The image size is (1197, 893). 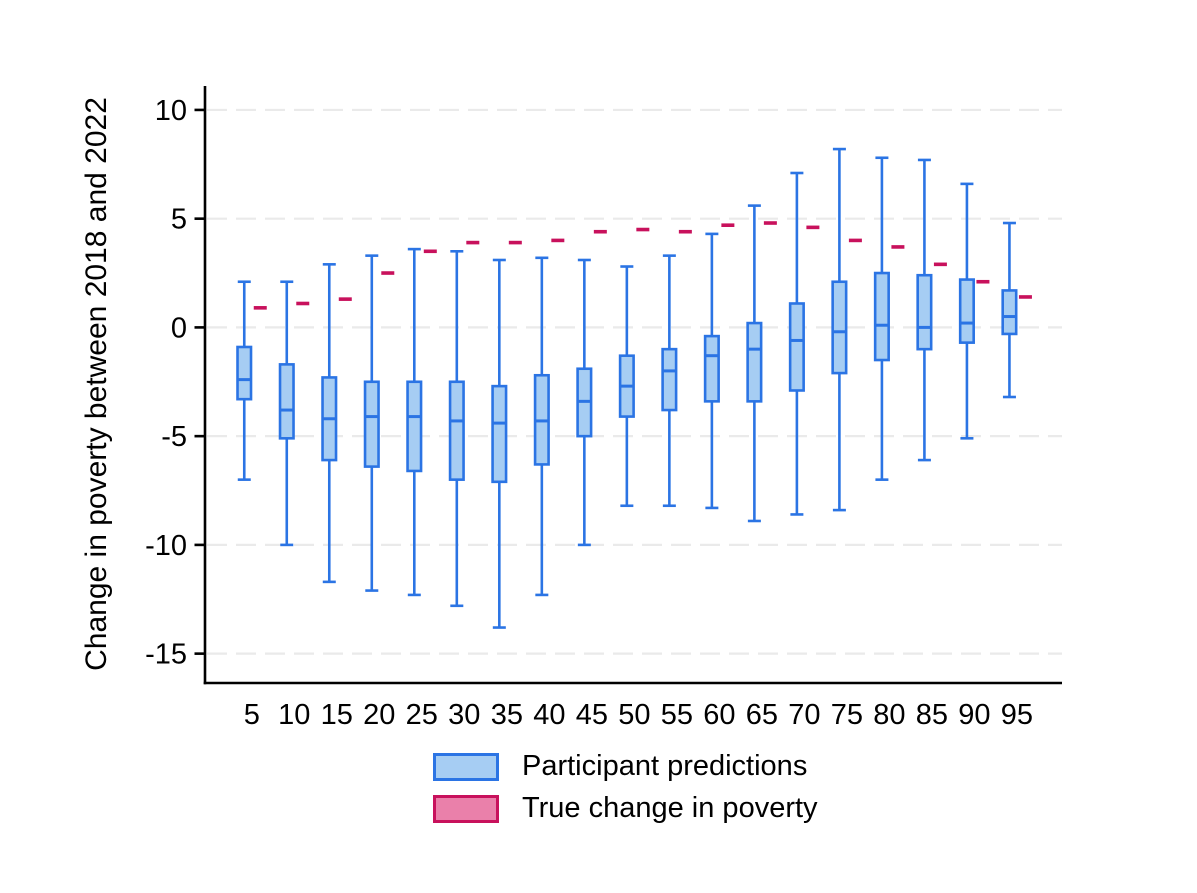 I want to click on y-tick-label-0: 0, so click(x=179, y=328).